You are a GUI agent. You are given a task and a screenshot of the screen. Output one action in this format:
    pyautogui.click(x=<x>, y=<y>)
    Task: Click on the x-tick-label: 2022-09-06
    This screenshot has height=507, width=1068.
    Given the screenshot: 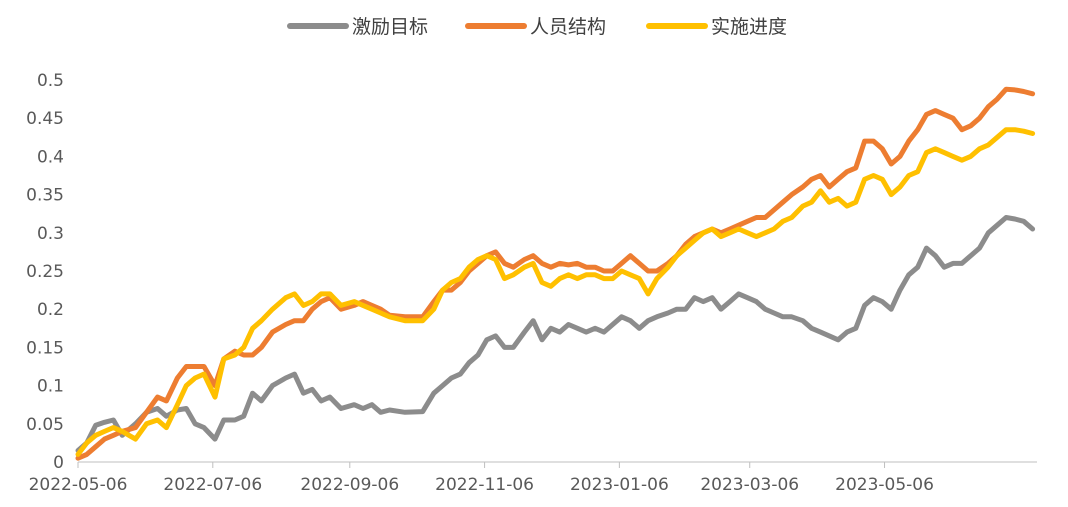 What is the action you would take?
    pyautogui.click(x=349, y=485)
    